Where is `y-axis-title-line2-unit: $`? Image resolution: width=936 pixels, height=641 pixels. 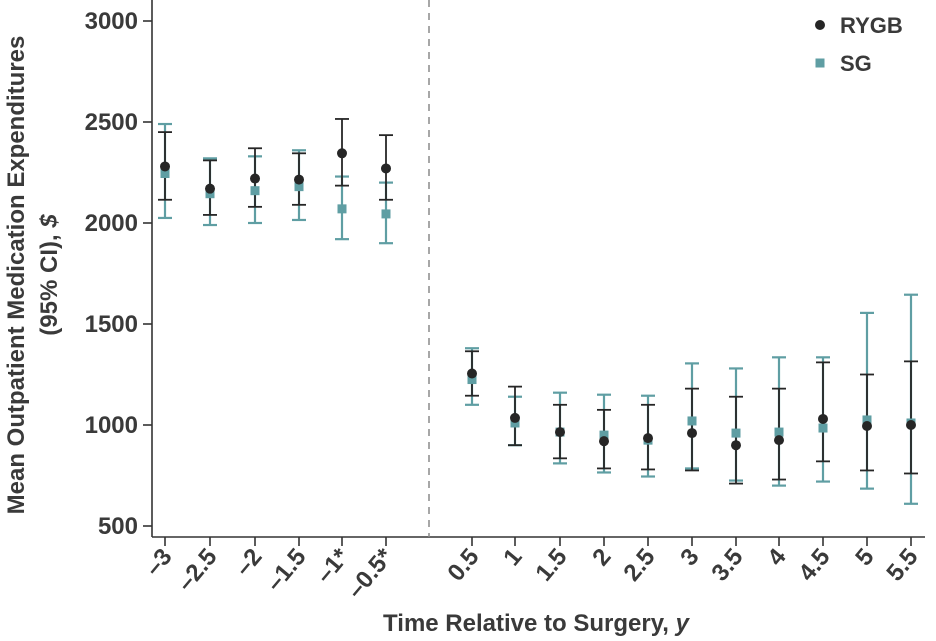 y-axis-title-line2-unit: $ is located at coordinates (49, 221).